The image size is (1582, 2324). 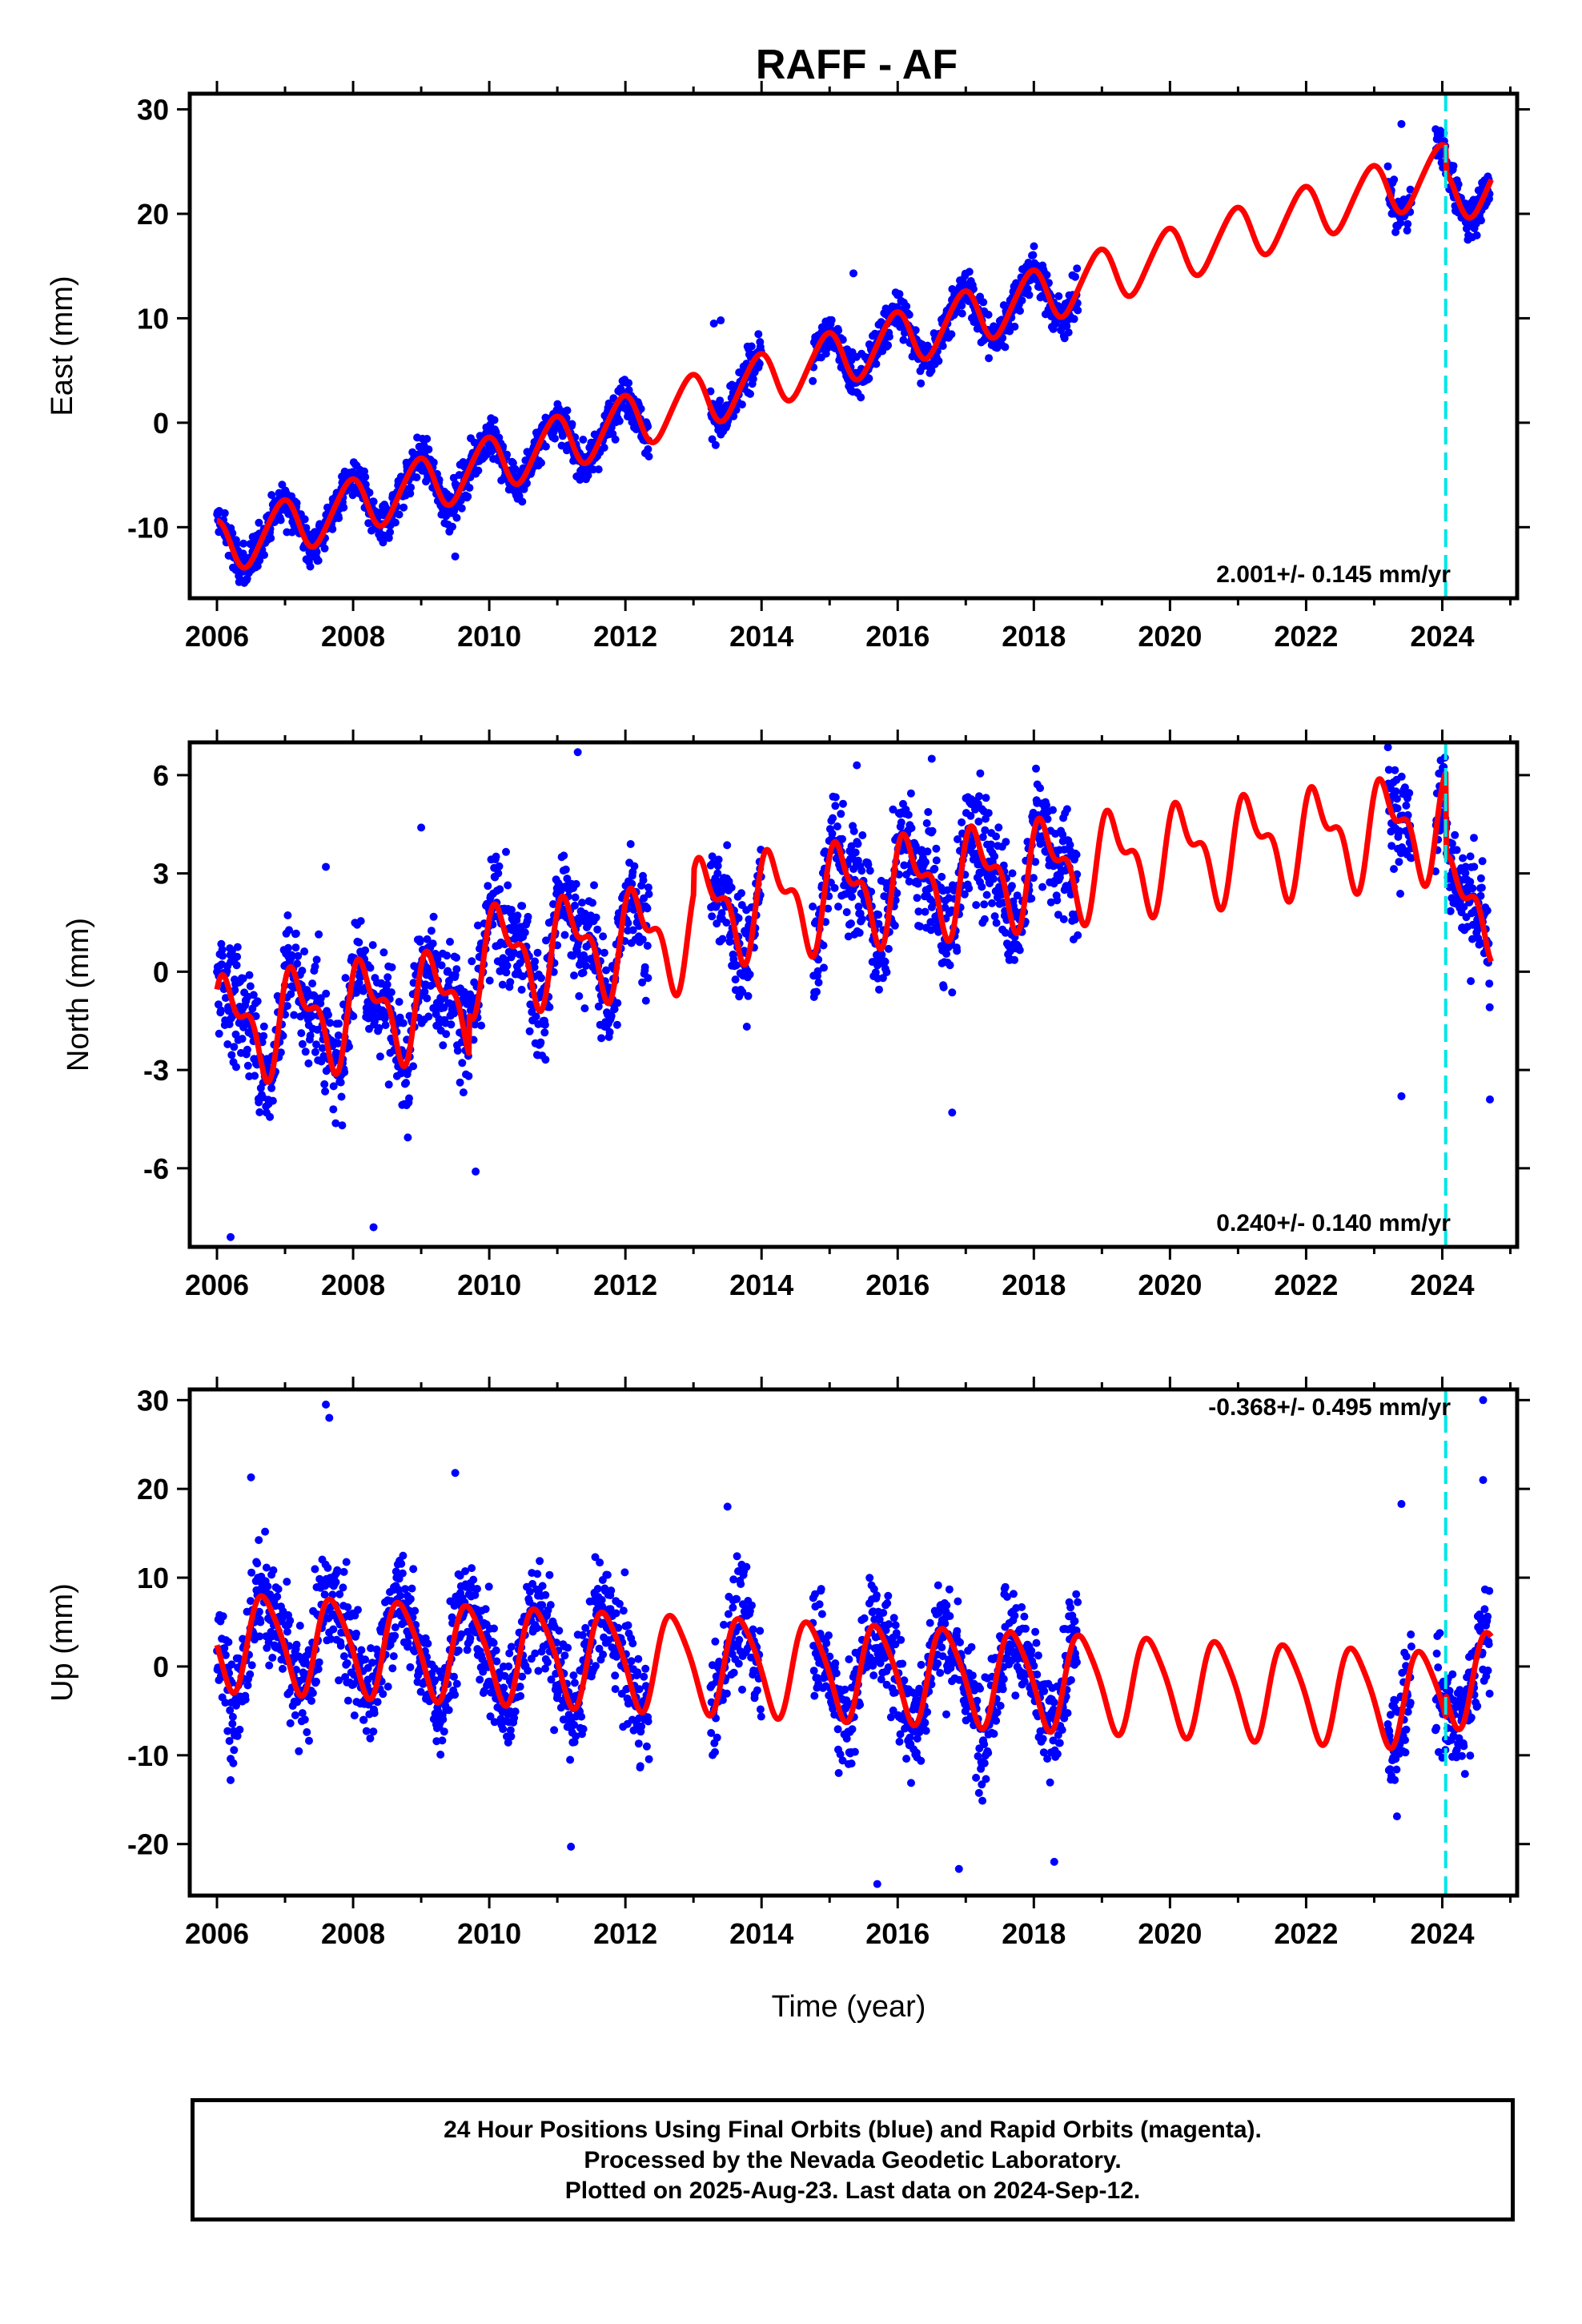 What do you see at coordinates (353, 1285) in the screenshot?
I see `x-tick-label: 2008` at bounding box center [353, 1285].